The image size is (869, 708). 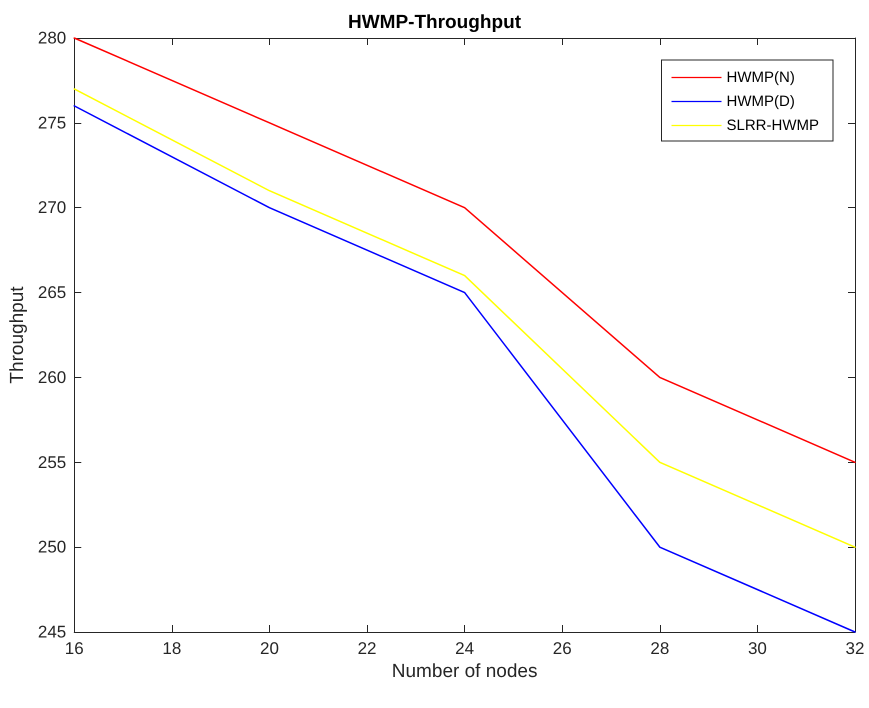 What do you see at coordinates (772, 125) in the screenshot?
I see `legend-label: SLRR-HWMP` at bounding box center [772, 125].